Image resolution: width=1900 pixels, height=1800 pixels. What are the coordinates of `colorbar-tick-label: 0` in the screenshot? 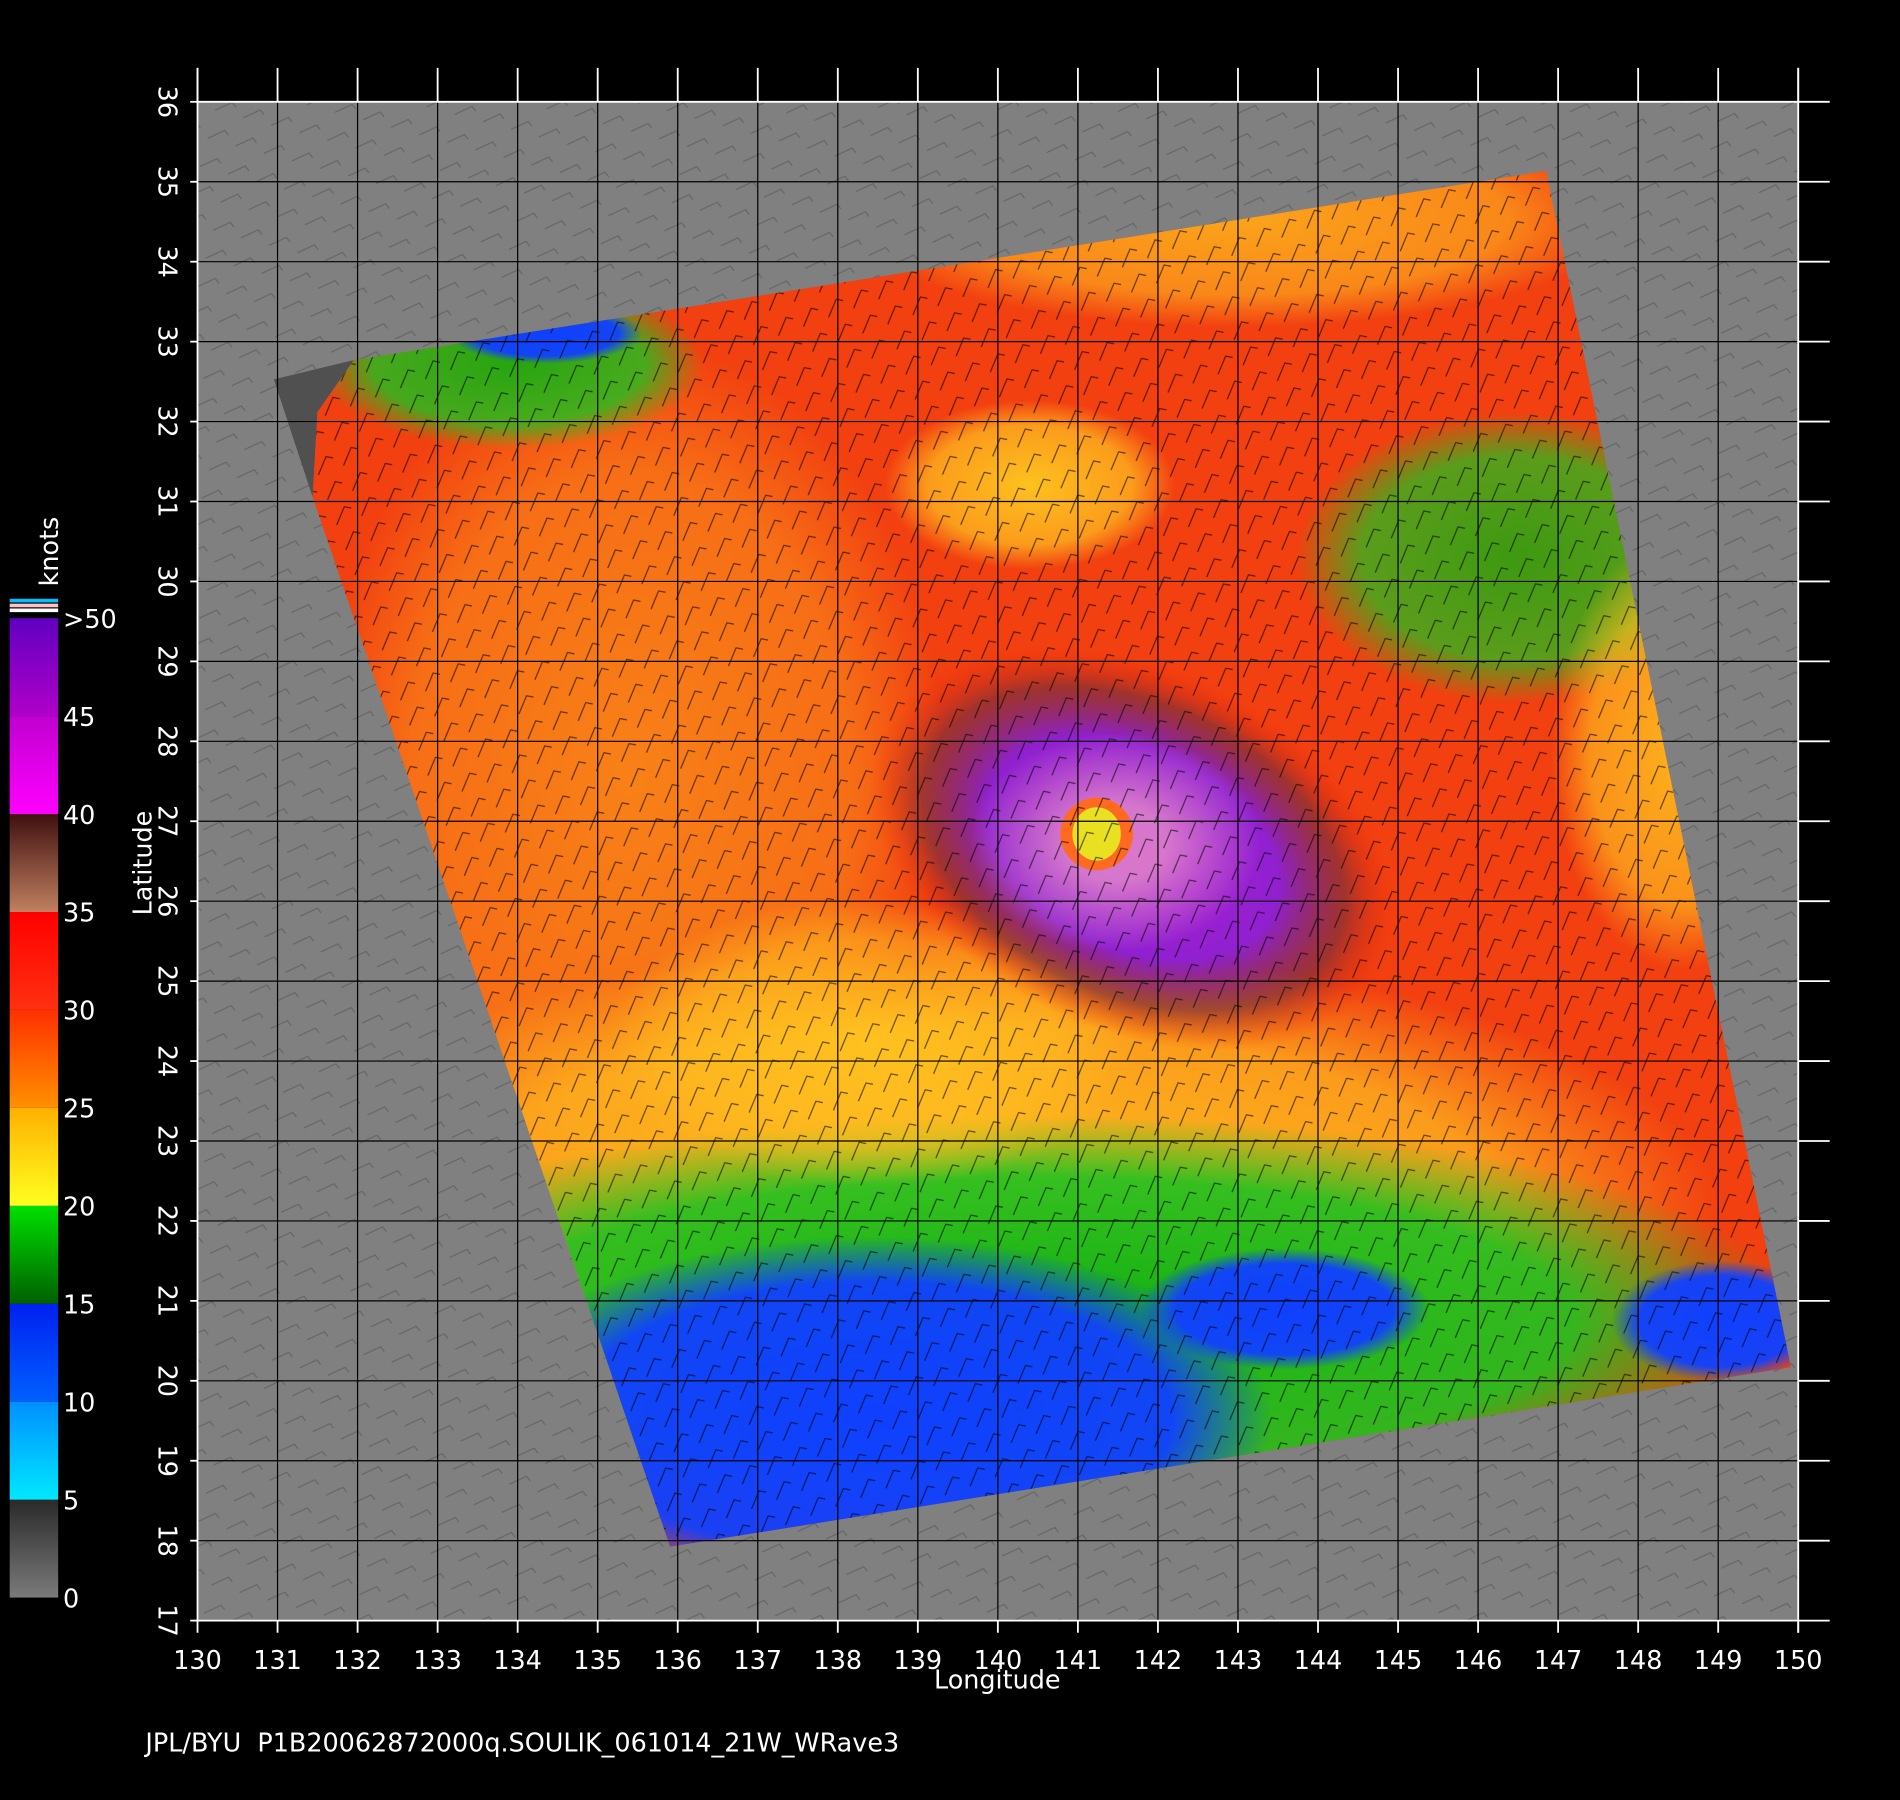 It's located at (71, 1599).